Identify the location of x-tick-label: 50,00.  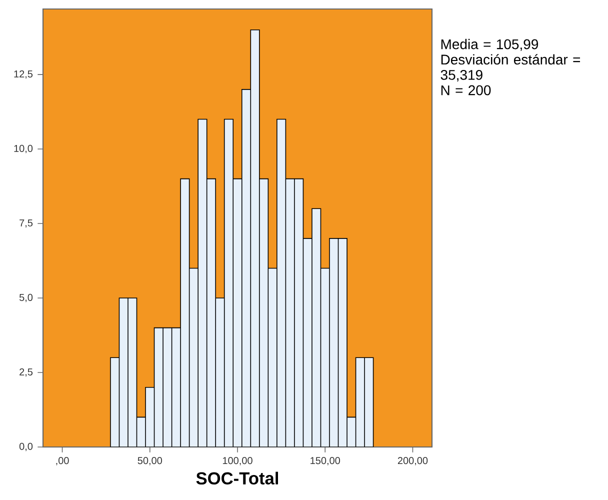
(150, 461).